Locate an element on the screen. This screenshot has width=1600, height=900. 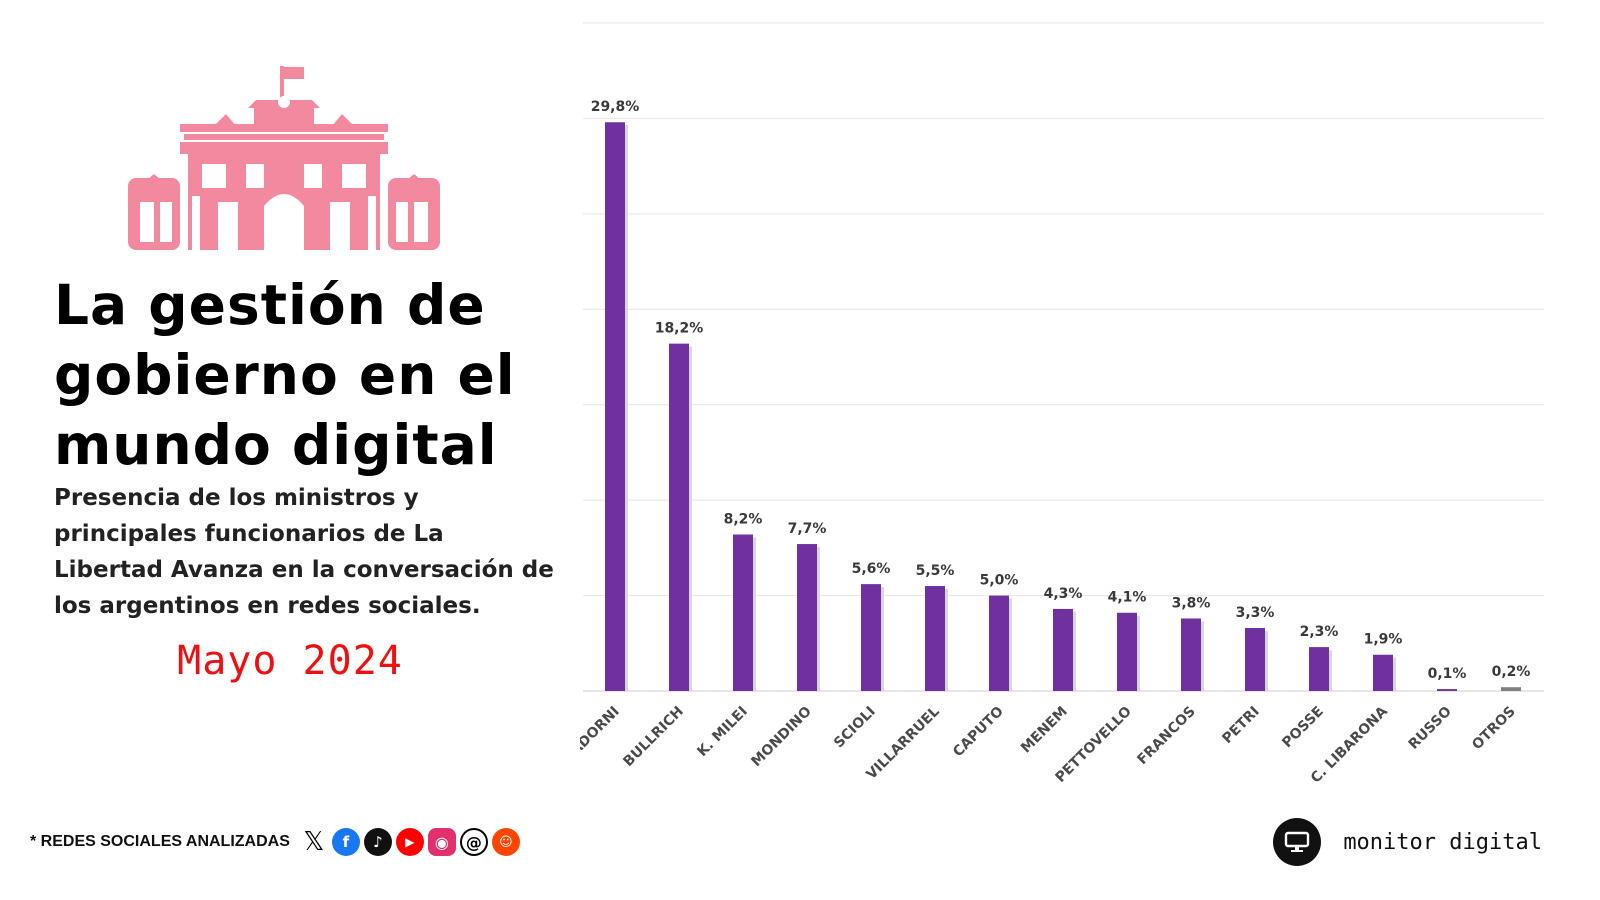
youtube-icon: ▶ is located at coordinates (409, 842).